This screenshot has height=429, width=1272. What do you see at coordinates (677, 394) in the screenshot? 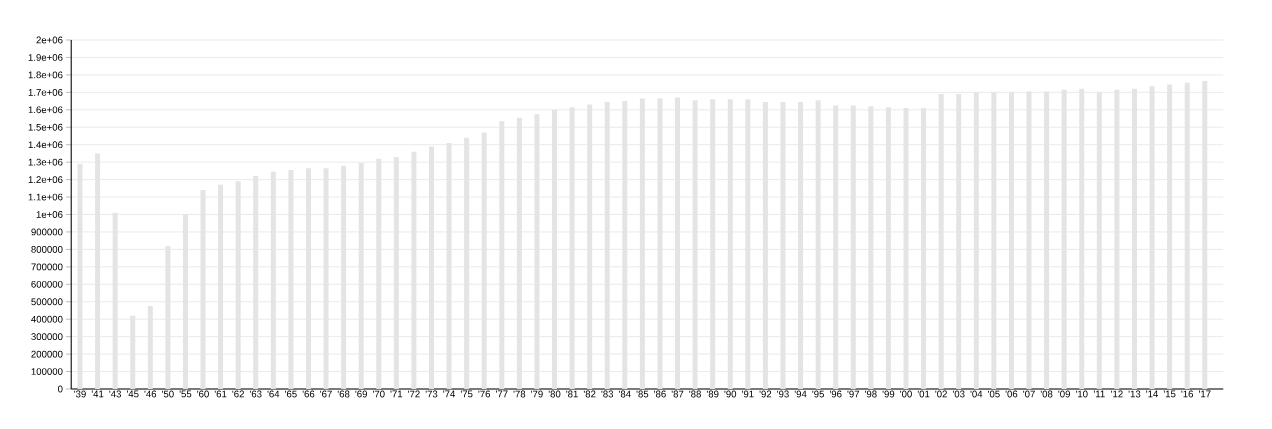
I see `x-tick-label: '87` at bounding box center [677, 394].